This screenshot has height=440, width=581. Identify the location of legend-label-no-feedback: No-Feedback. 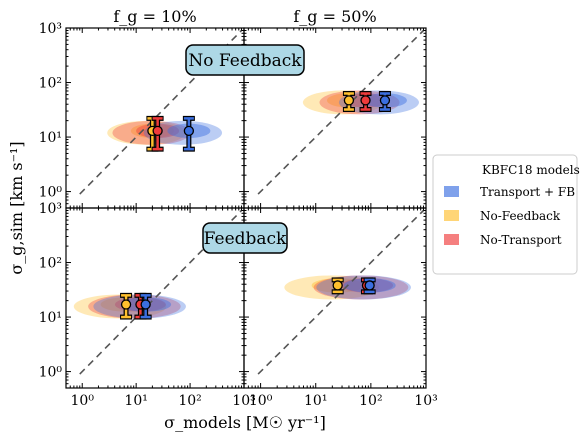
(520, 216).